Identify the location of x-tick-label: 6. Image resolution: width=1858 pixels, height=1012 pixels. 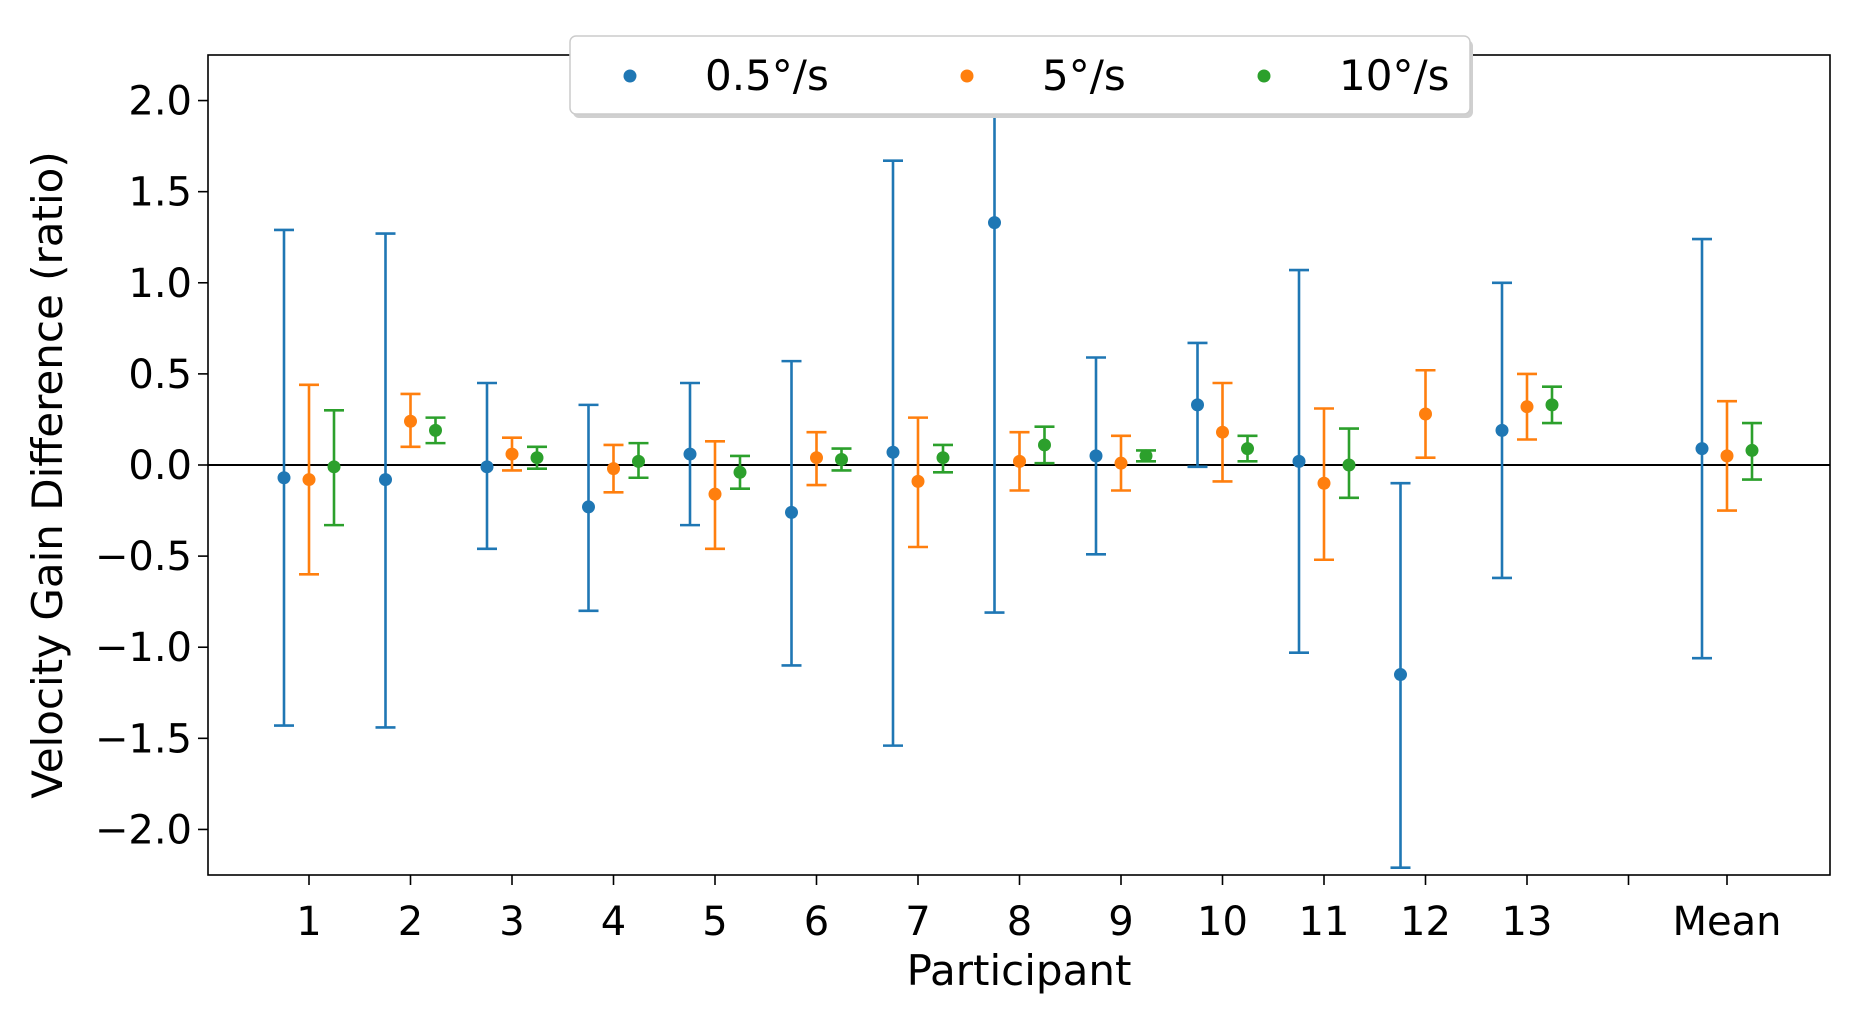
(816, 922).